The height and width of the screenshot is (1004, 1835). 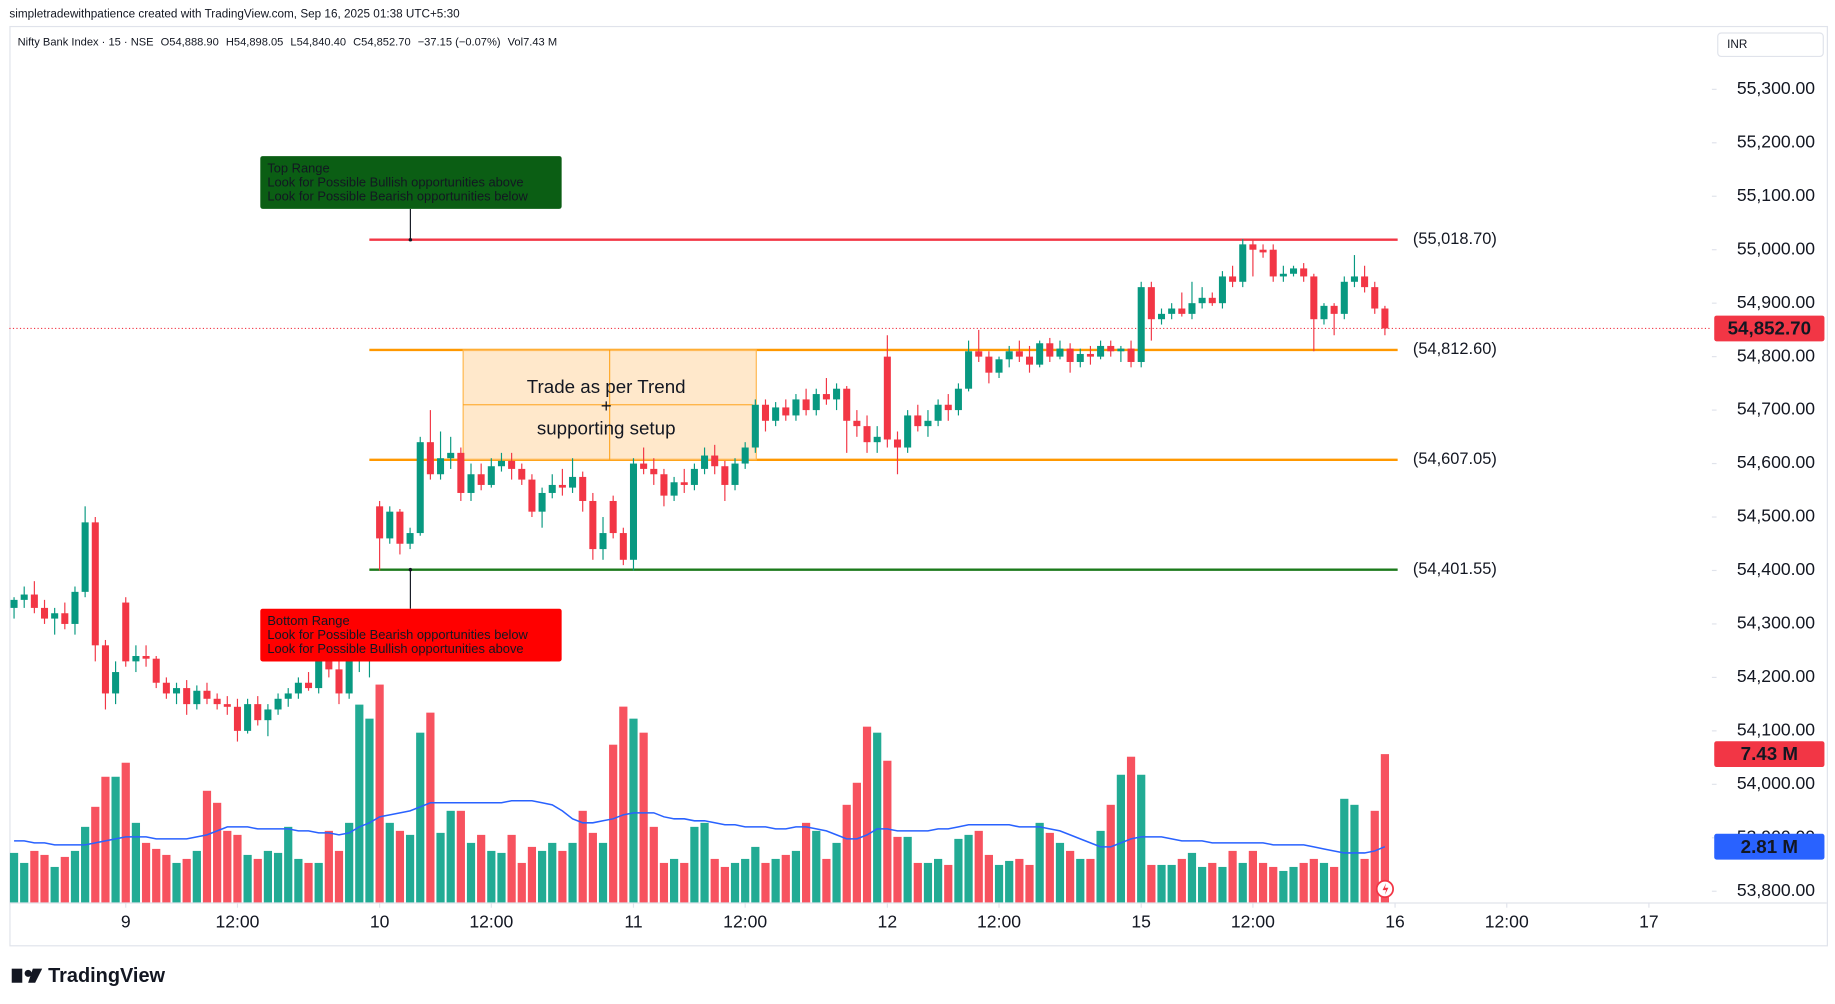 I want to click on note-box, so click(x=411, y=635).